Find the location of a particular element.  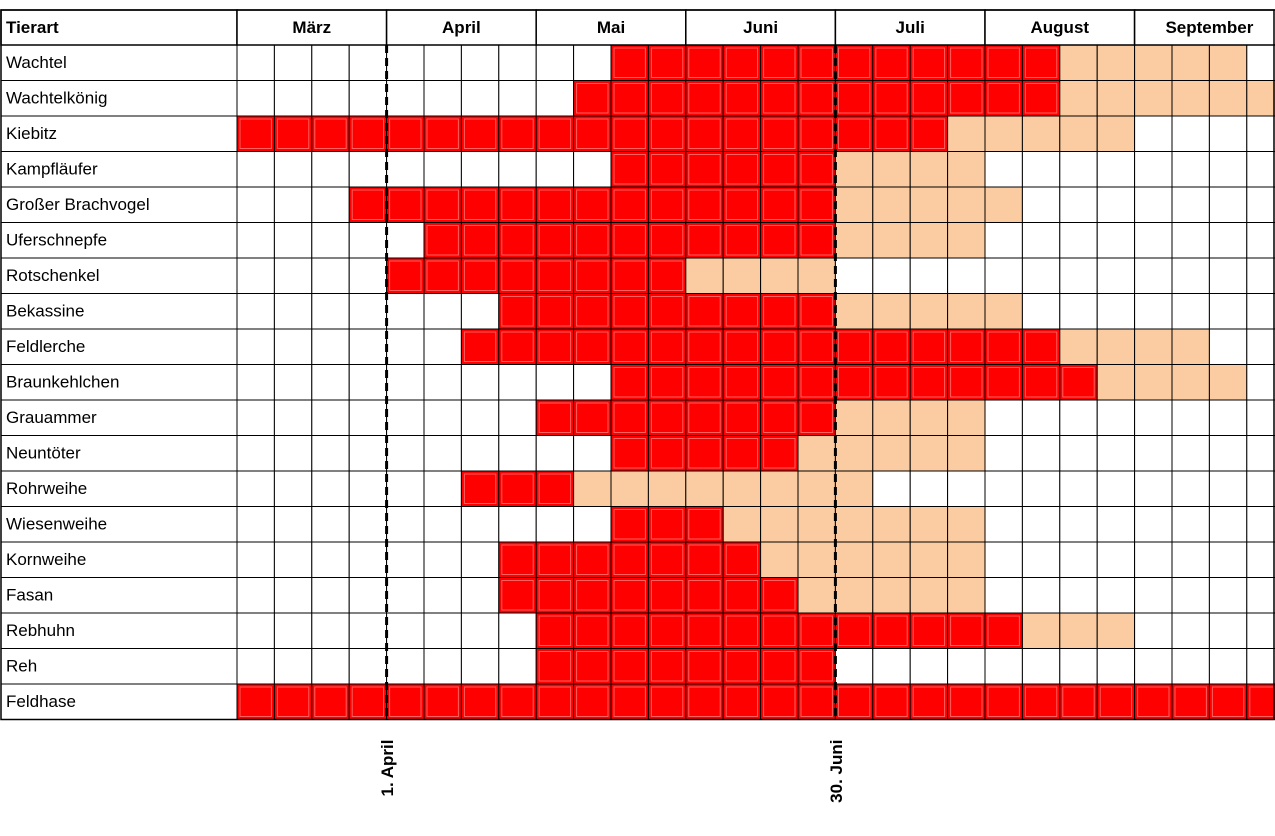

month-label: März is located at coordinates (311, 27).